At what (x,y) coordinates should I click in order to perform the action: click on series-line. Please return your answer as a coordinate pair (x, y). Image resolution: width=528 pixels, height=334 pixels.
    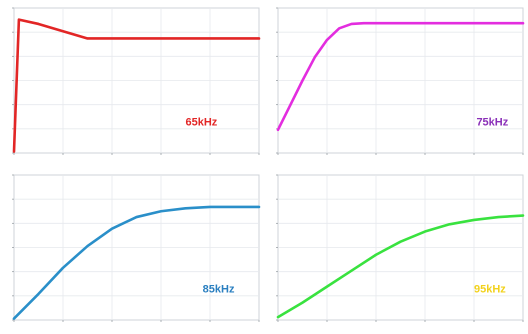
    Looking at the image, I should click on (400, 266).